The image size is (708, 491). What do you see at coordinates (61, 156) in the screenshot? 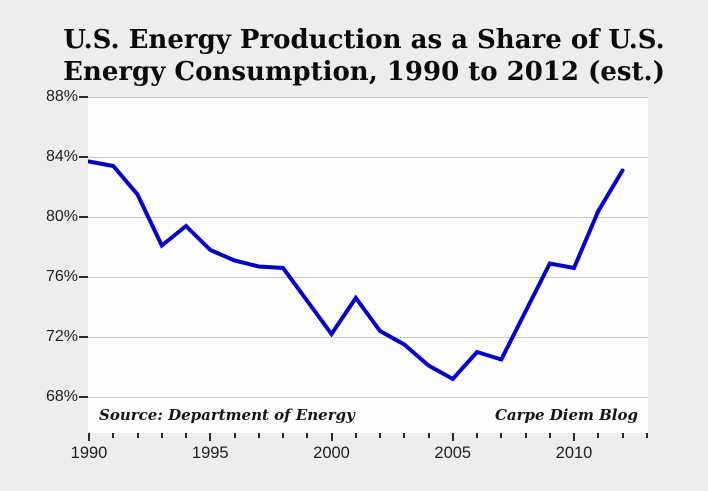
I see `y-axis-label-84: 84%` at bounding box center [61, 156].